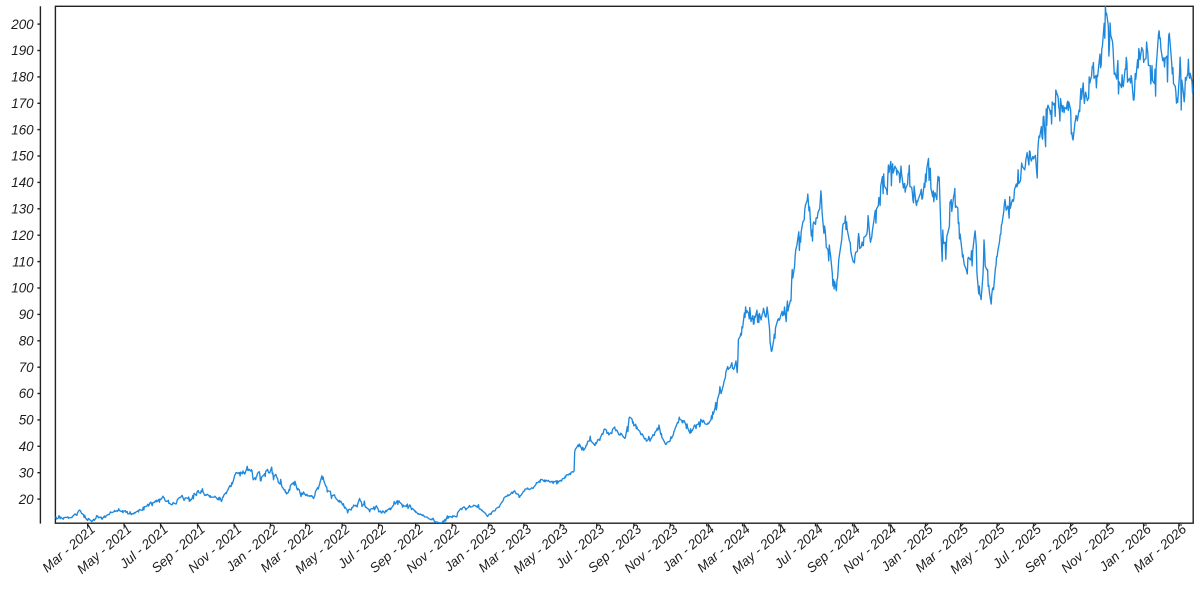  I want to click on svg-text: 180, so click(22, 77).